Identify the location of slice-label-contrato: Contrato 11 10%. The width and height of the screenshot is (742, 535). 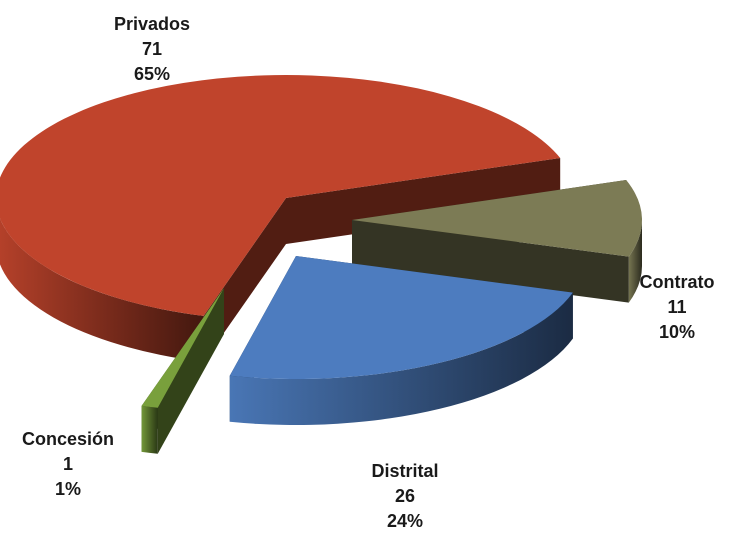
(677, 307).